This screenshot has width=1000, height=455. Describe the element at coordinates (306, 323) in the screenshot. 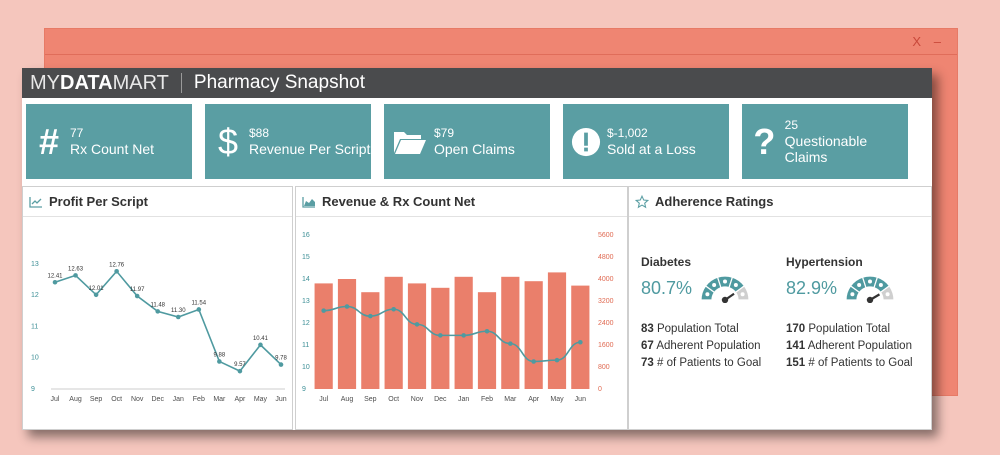

I see `y-left-tick-label: 12` at that location.